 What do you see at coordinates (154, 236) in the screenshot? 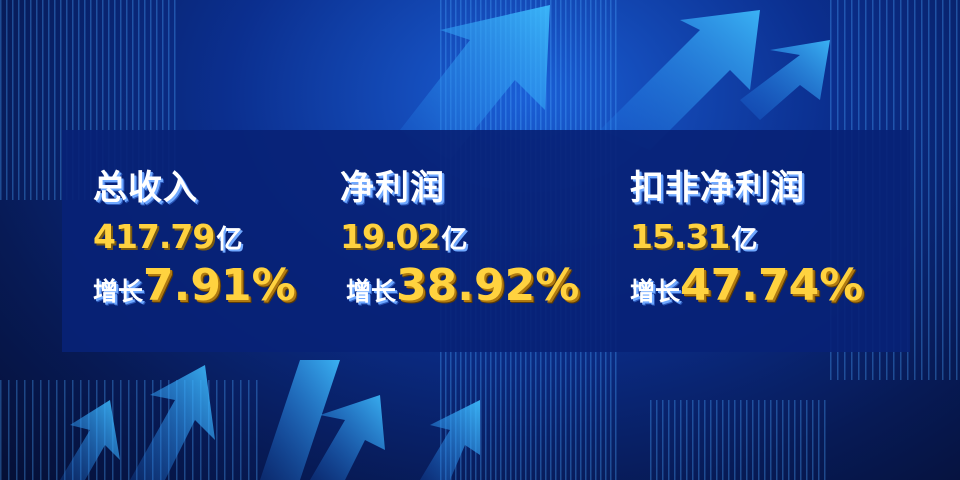
I see `metric-value: 417.79` at bounding box center [154, 236].